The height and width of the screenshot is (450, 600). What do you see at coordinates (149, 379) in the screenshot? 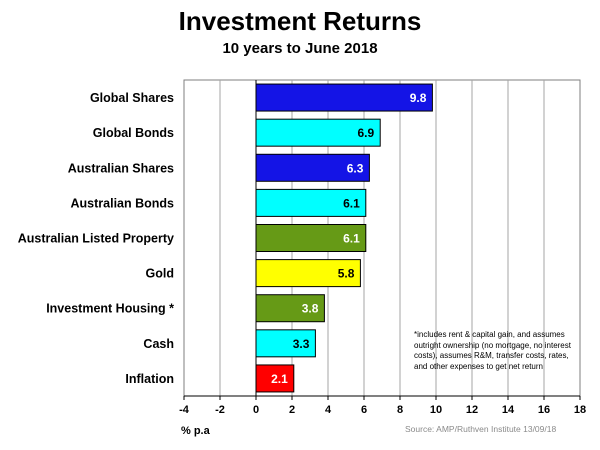
I see `category-label: Inflation` at bounding box center [149, 379].